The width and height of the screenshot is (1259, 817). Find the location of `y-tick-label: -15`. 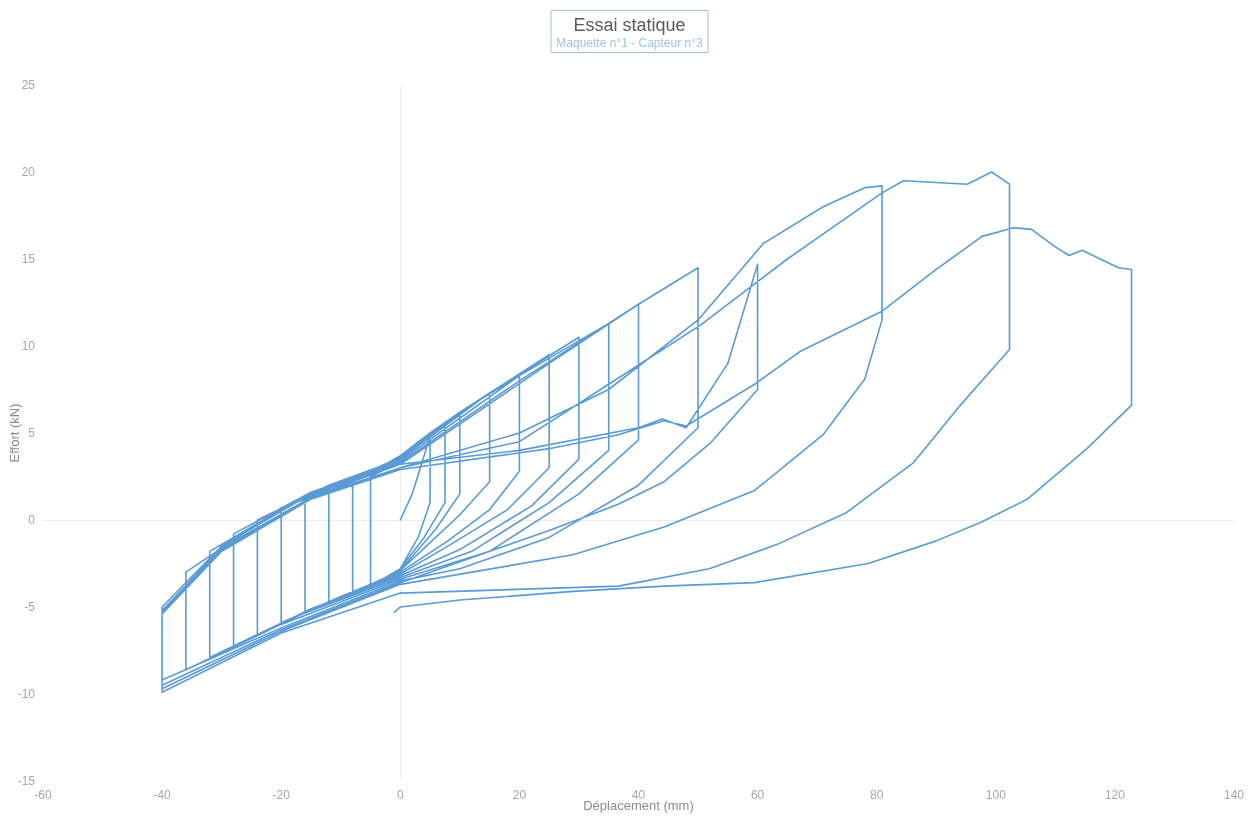

y-tick-label: -15 is located at coordinates (26, 781).